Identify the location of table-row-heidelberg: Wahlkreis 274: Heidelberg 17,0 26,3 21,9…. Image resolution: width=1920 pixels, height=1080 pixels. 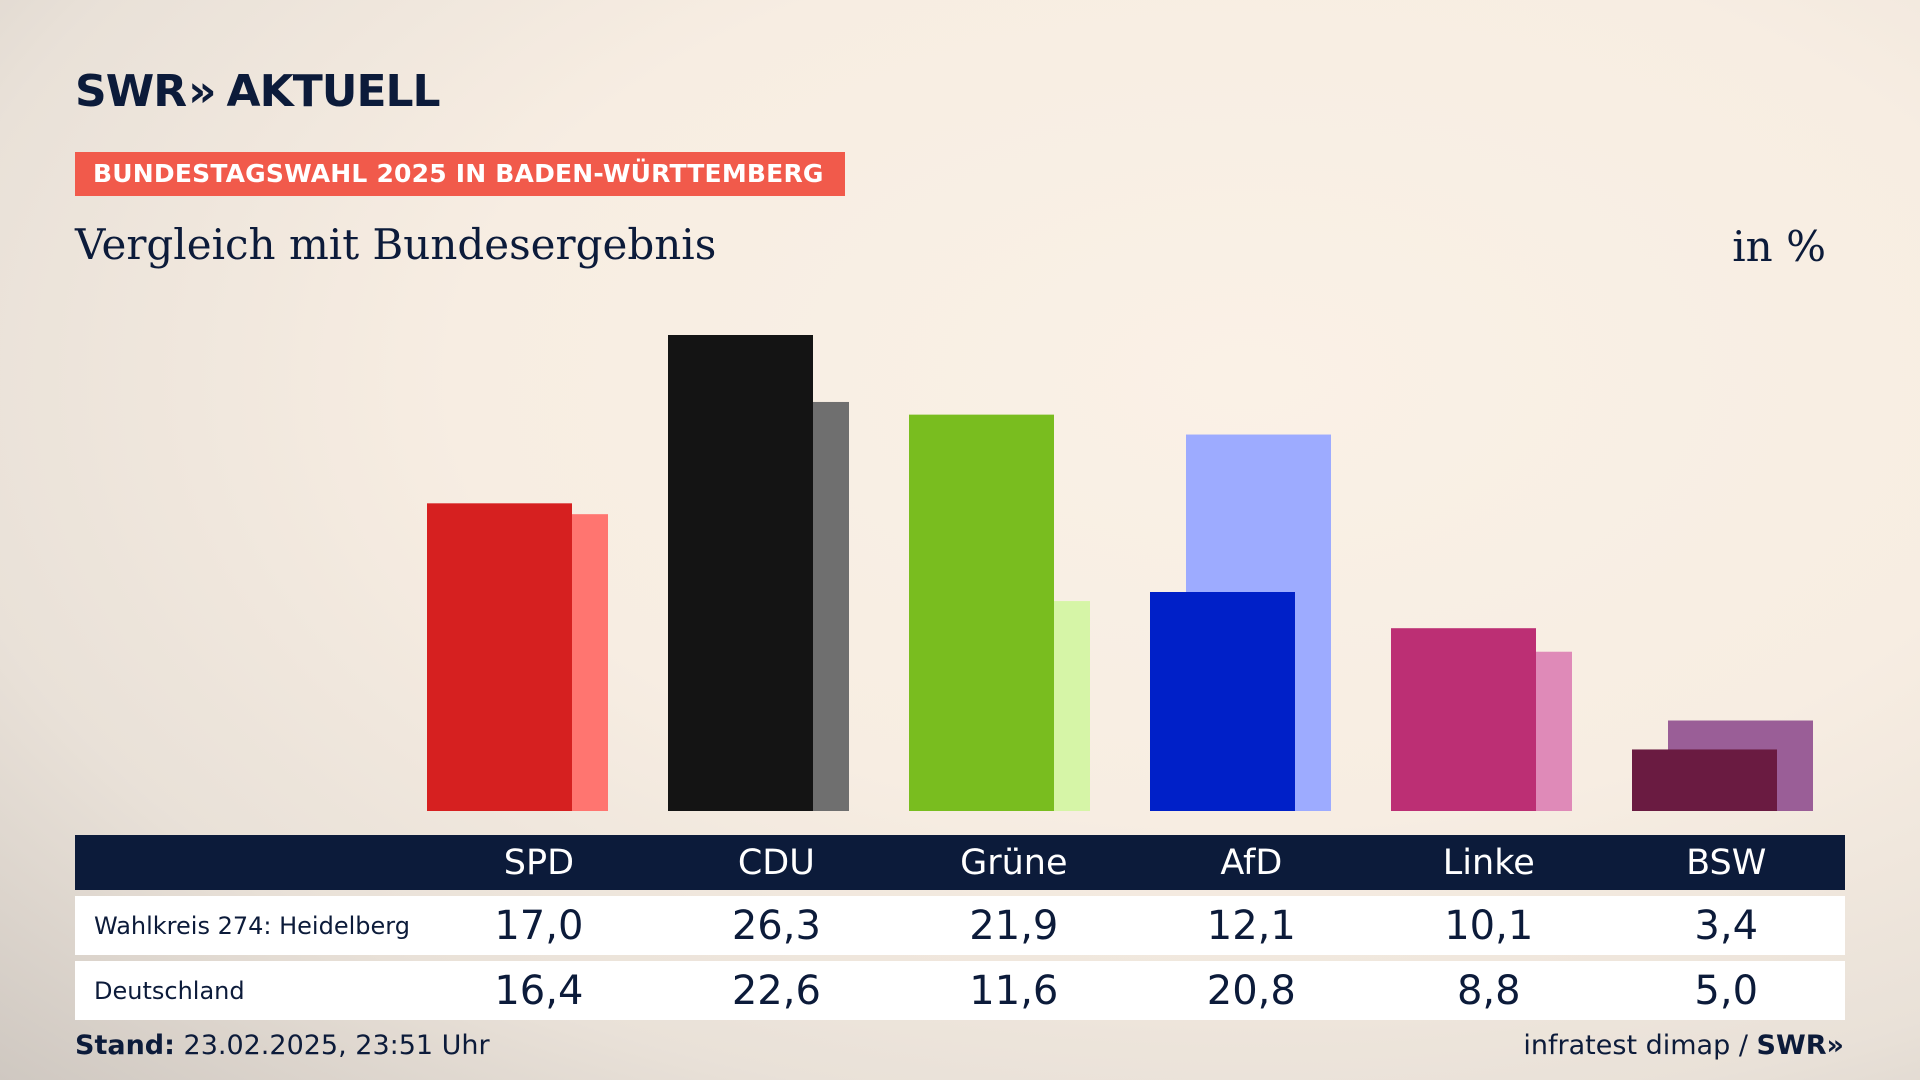
(960, 925).